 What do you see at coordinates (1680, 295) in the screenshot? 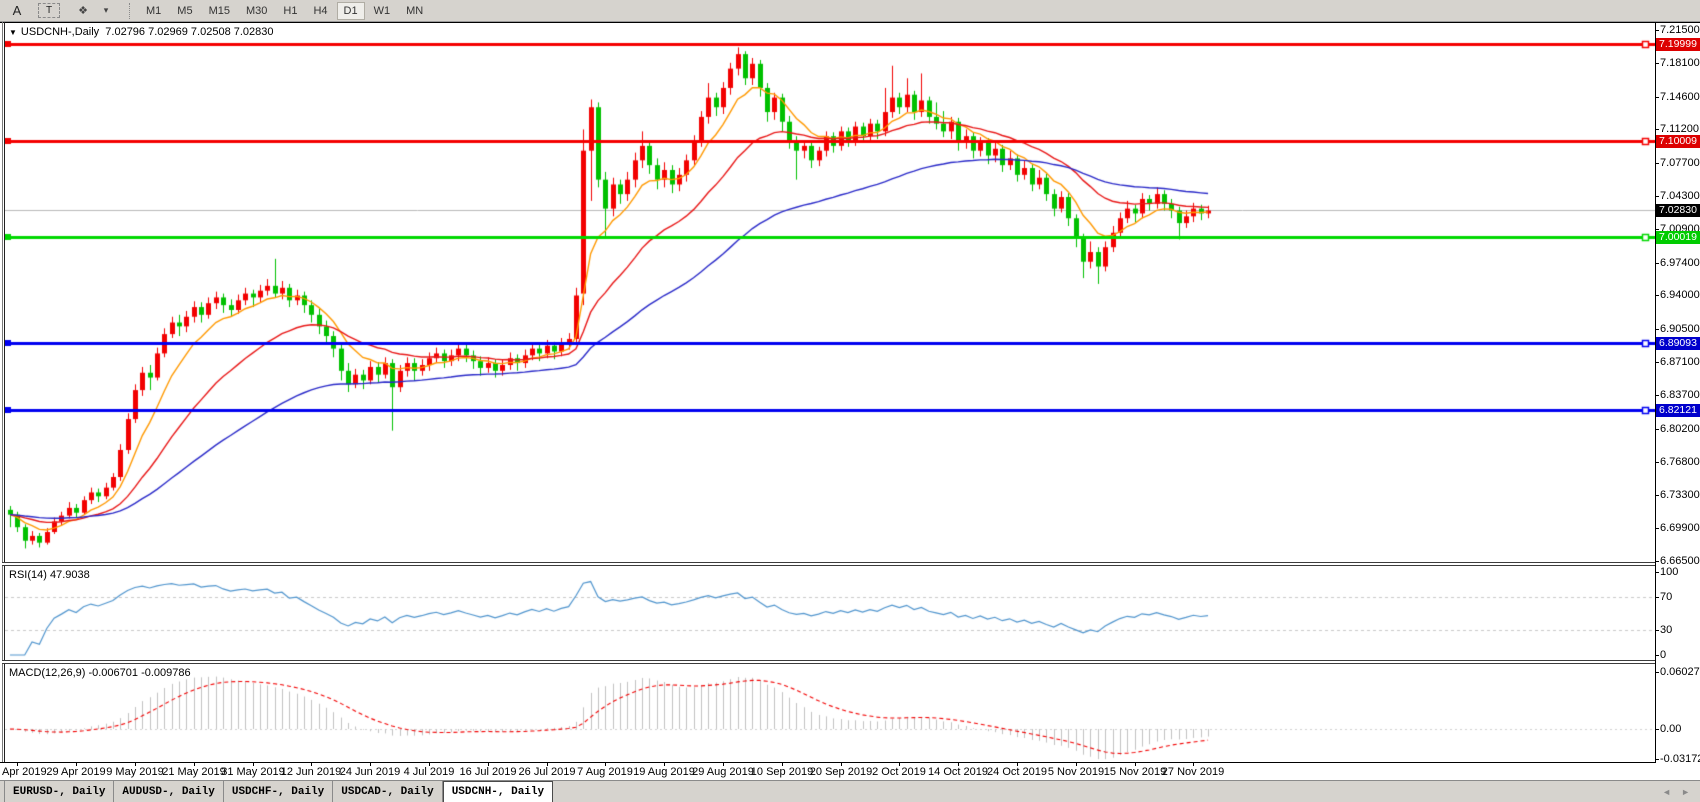
I see `price-tick-label: 6.94000` at bounding box center [1680, 295].